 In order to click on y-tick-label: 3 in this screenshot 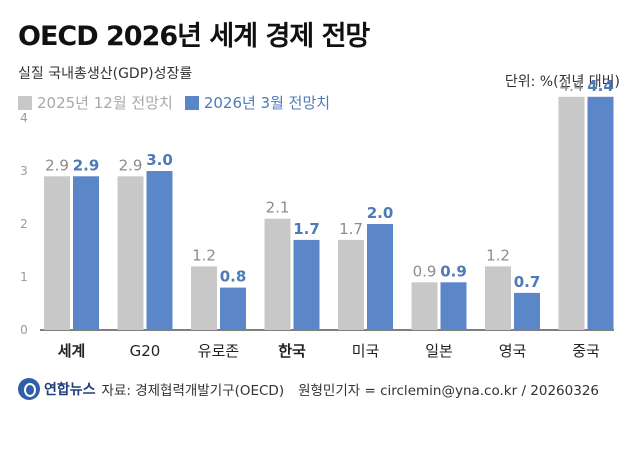, I will do `click(24, 171)`.